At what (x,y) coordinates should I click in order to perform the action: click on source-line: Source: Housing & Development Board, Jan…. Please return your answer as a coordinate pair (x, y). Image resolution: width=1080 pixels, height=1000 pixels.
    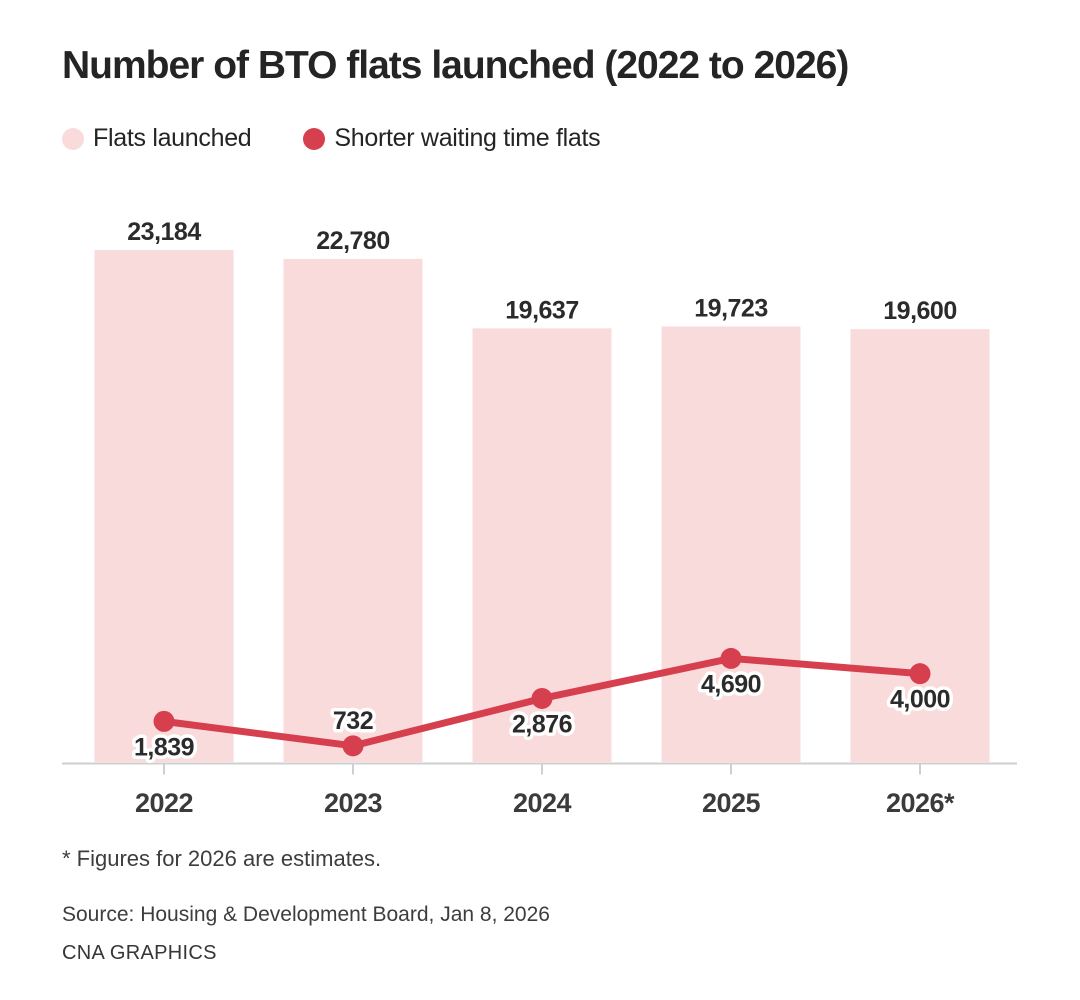
    Looking at the image, I should click on (306, 914).